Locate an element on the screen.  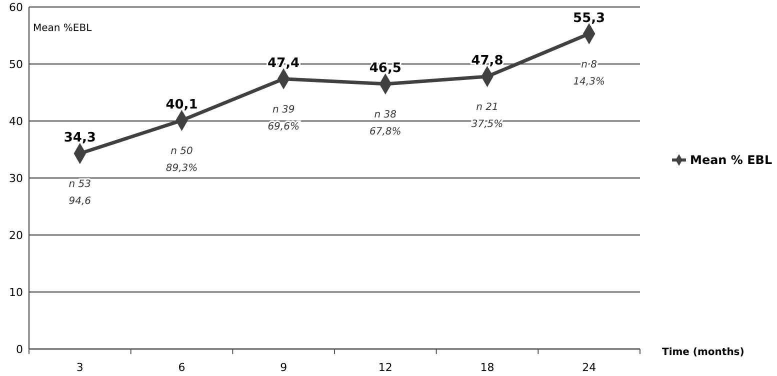
annotation: n 21 is located at coordinates (487, 108).